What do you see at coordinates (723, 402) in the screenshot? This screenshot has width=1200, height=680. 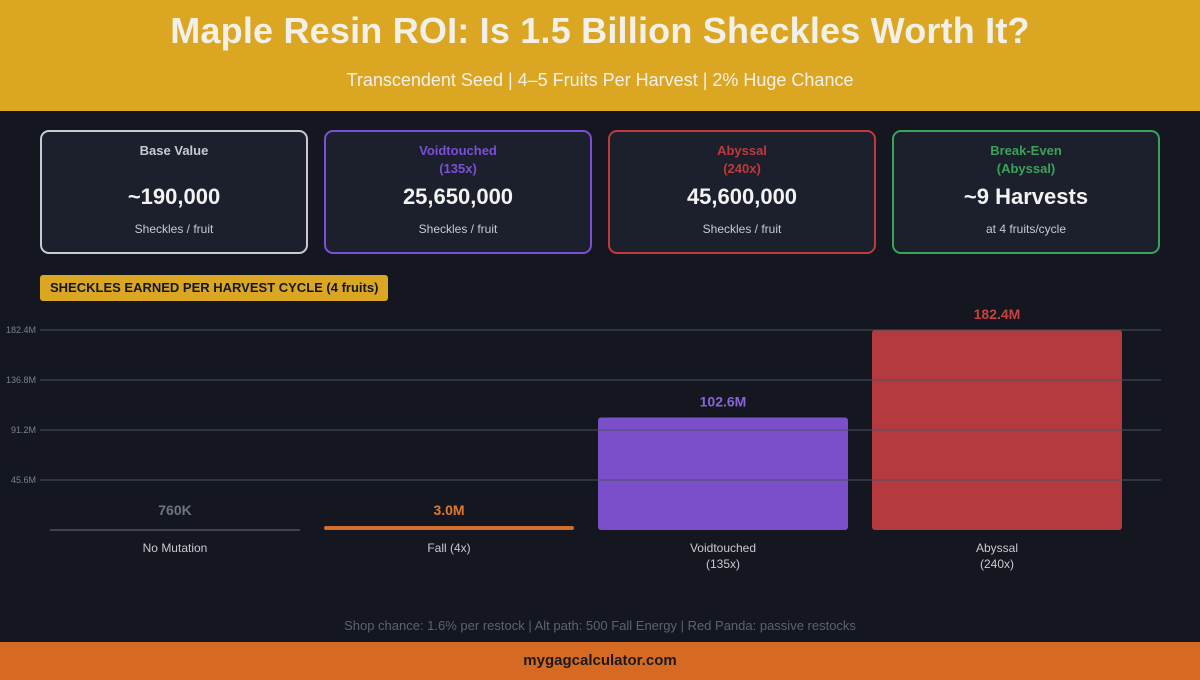 I see `bar-value-label: 102.6M` at bounding box center [723, 402].